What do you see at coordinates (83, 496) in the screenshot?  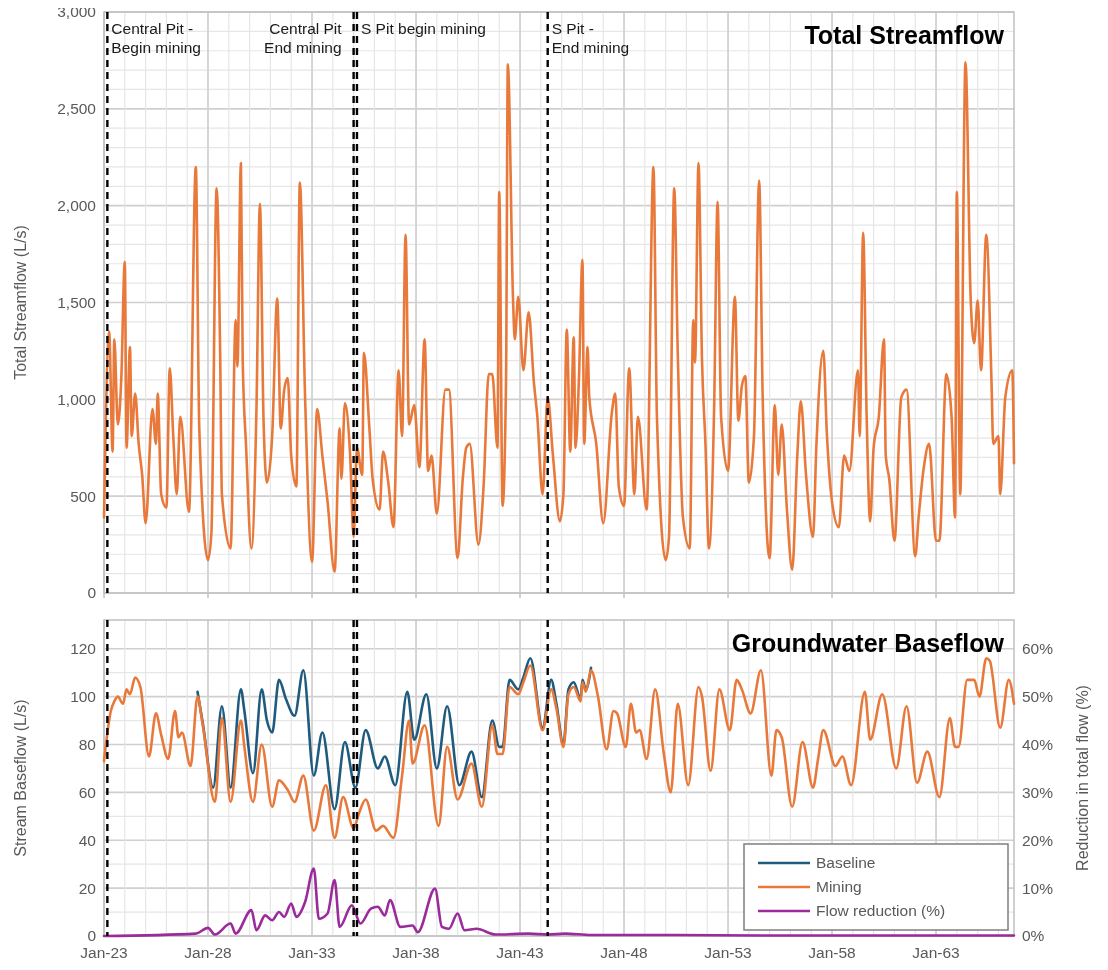 I see `y-tick-label: 500` at bounding box center [83, 496].